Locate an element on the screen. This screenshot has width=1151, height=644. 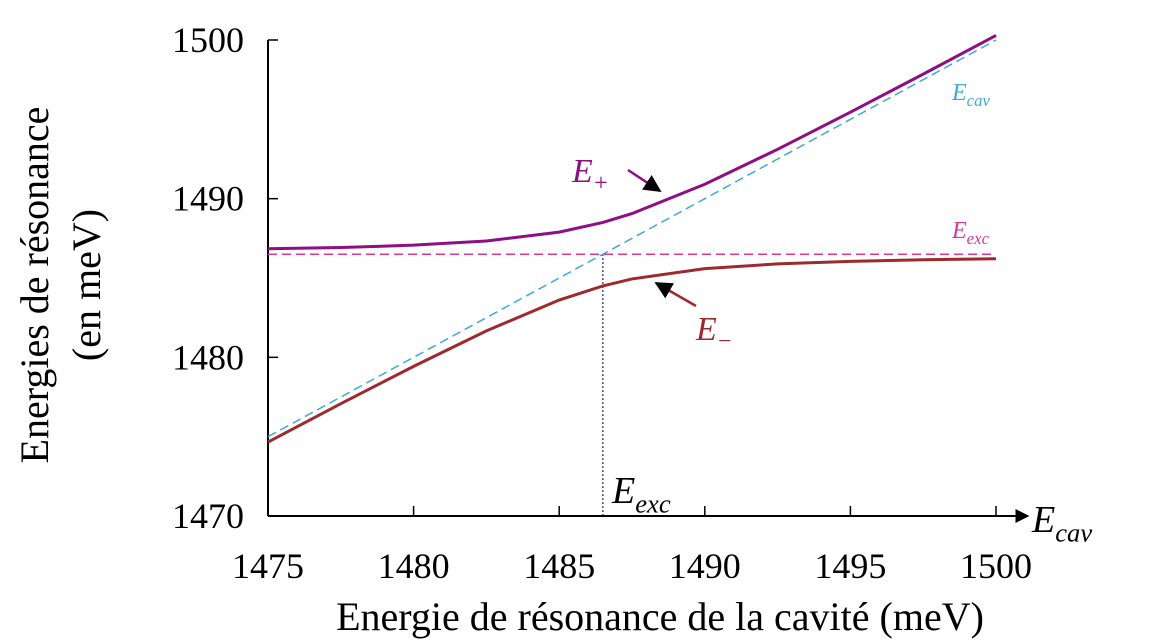
y-tick-label: 1500 is located at coordinates (208, 40).